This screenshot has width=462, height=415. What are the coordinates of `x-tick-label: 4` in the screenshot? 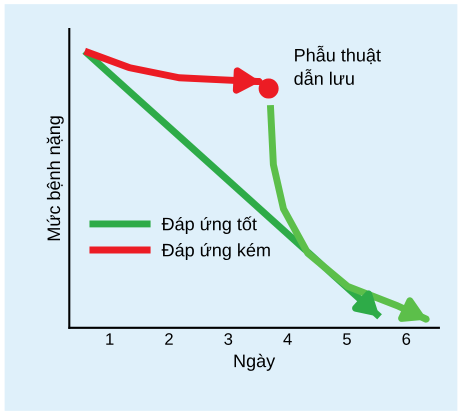 It's located at (287, 339).